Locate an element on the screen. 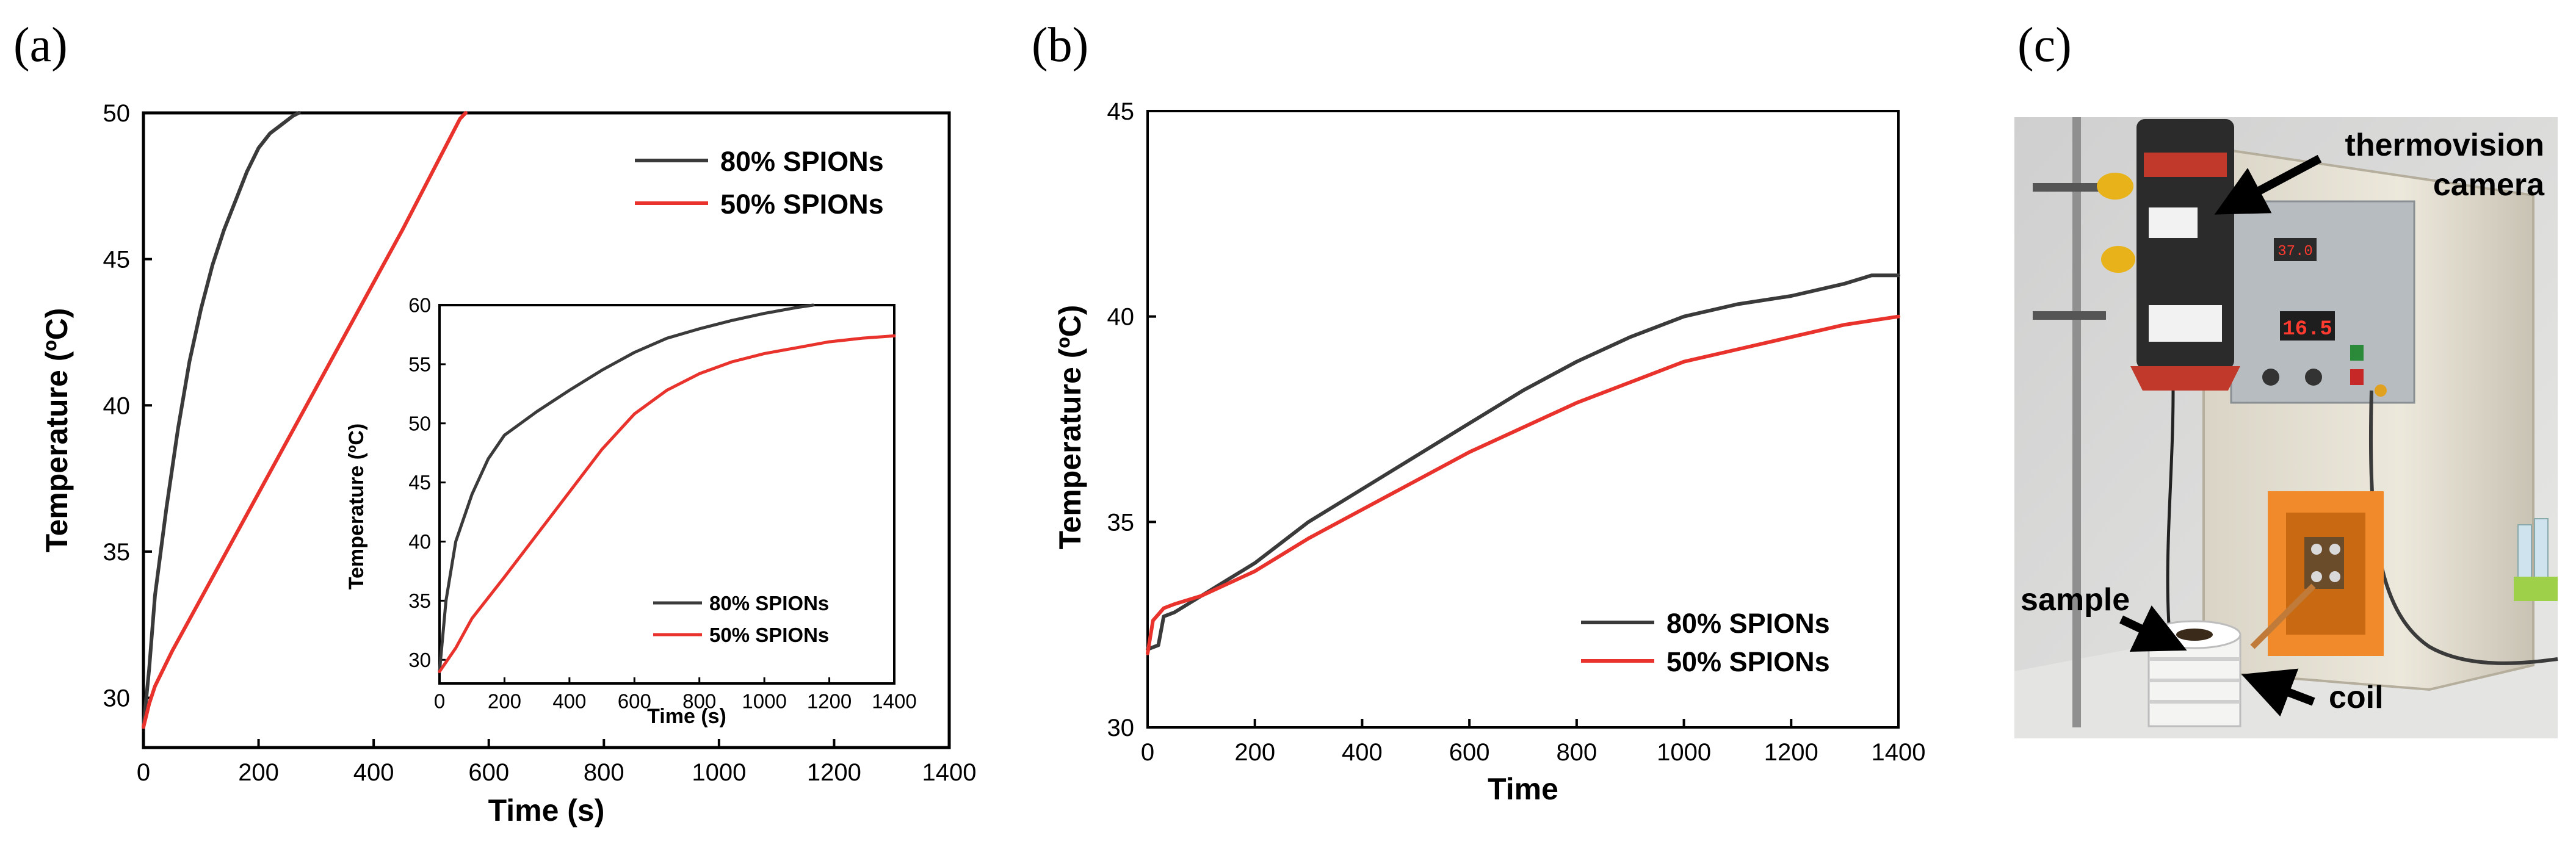 The image size is (2576, 847). chart-b-ylabel: Temperature (ºC) is located at coordinates (1070, 427).